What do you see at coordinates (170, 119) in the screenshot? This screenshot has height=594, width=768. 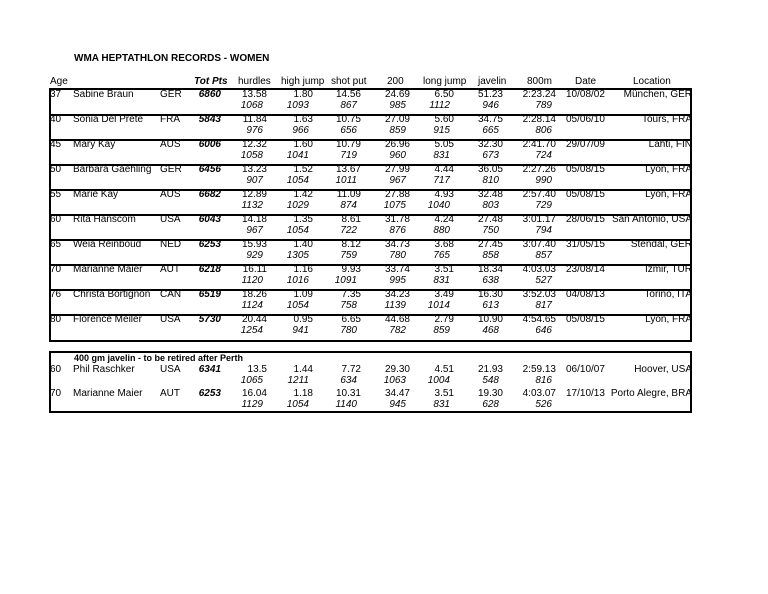 I see `cell-nat: FRA` at bounding box center [170, 119].